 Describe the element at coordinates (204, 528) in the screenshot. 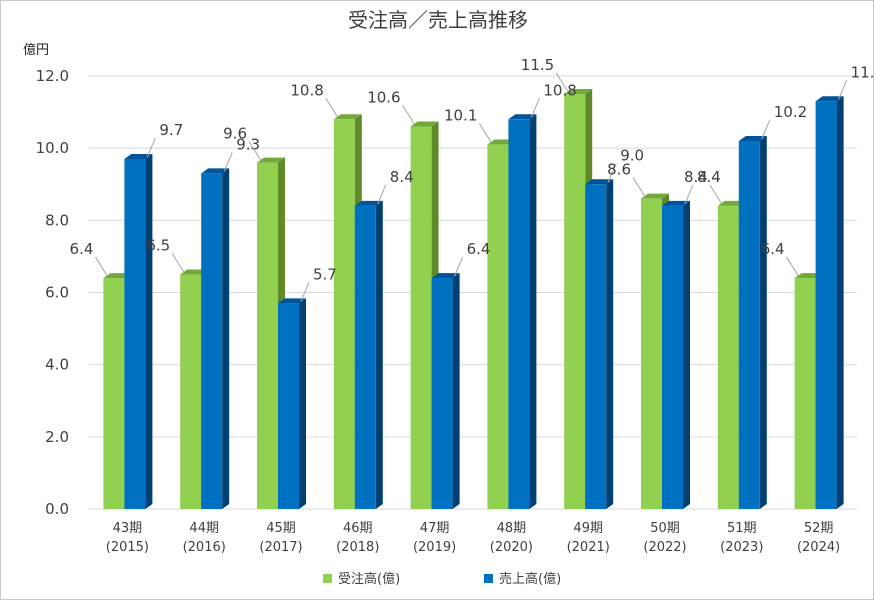

I see `x-tick-period: 44期` at that location.